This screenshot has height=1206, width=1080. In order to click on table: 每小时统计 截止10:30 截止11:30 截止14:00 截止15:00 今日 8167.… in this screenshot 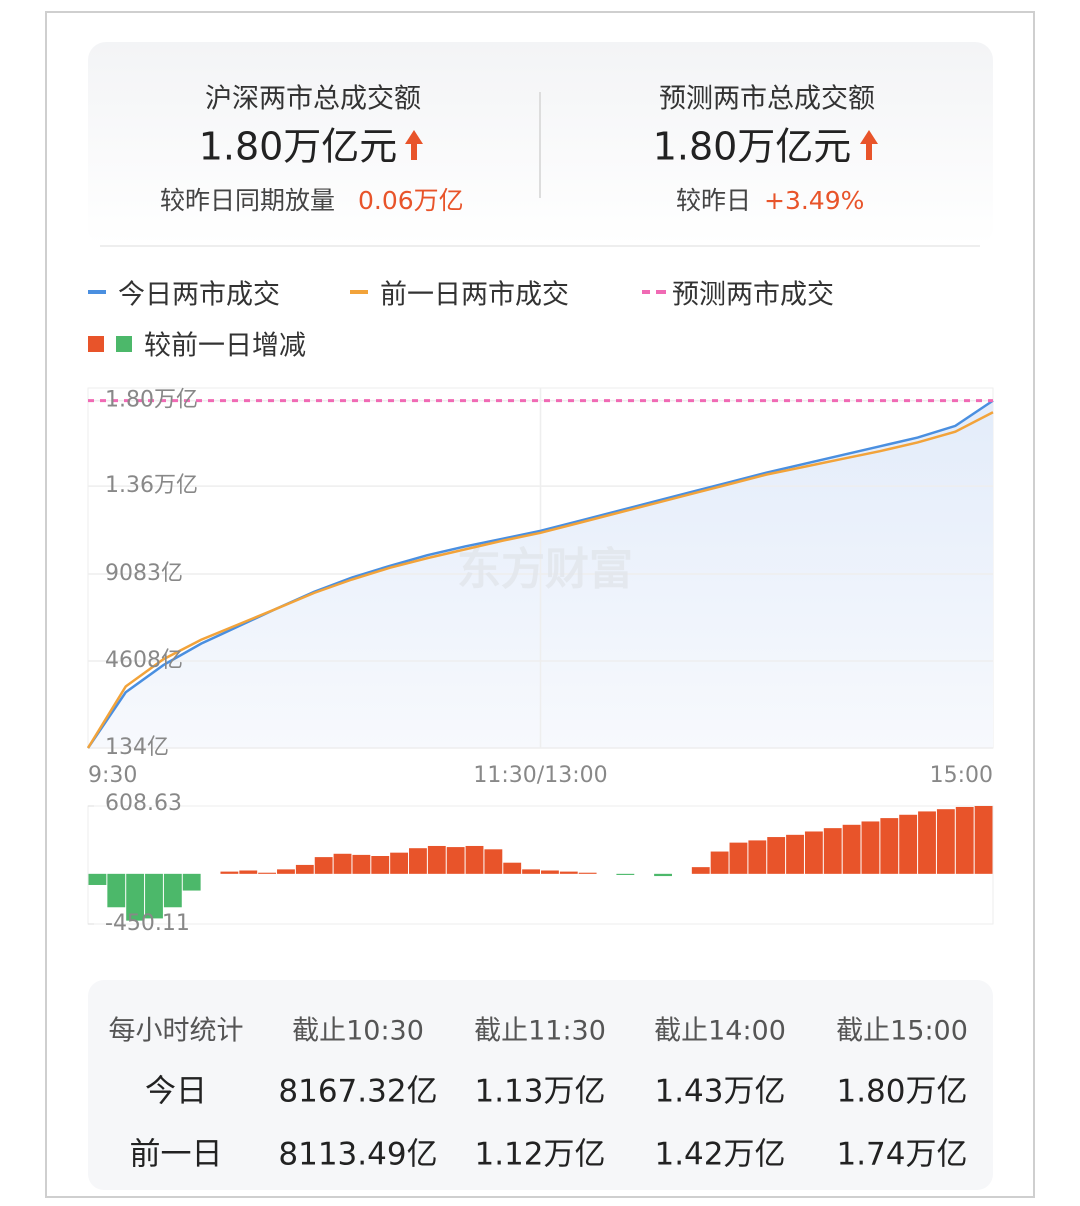, I will do `click(538, 1094)`.